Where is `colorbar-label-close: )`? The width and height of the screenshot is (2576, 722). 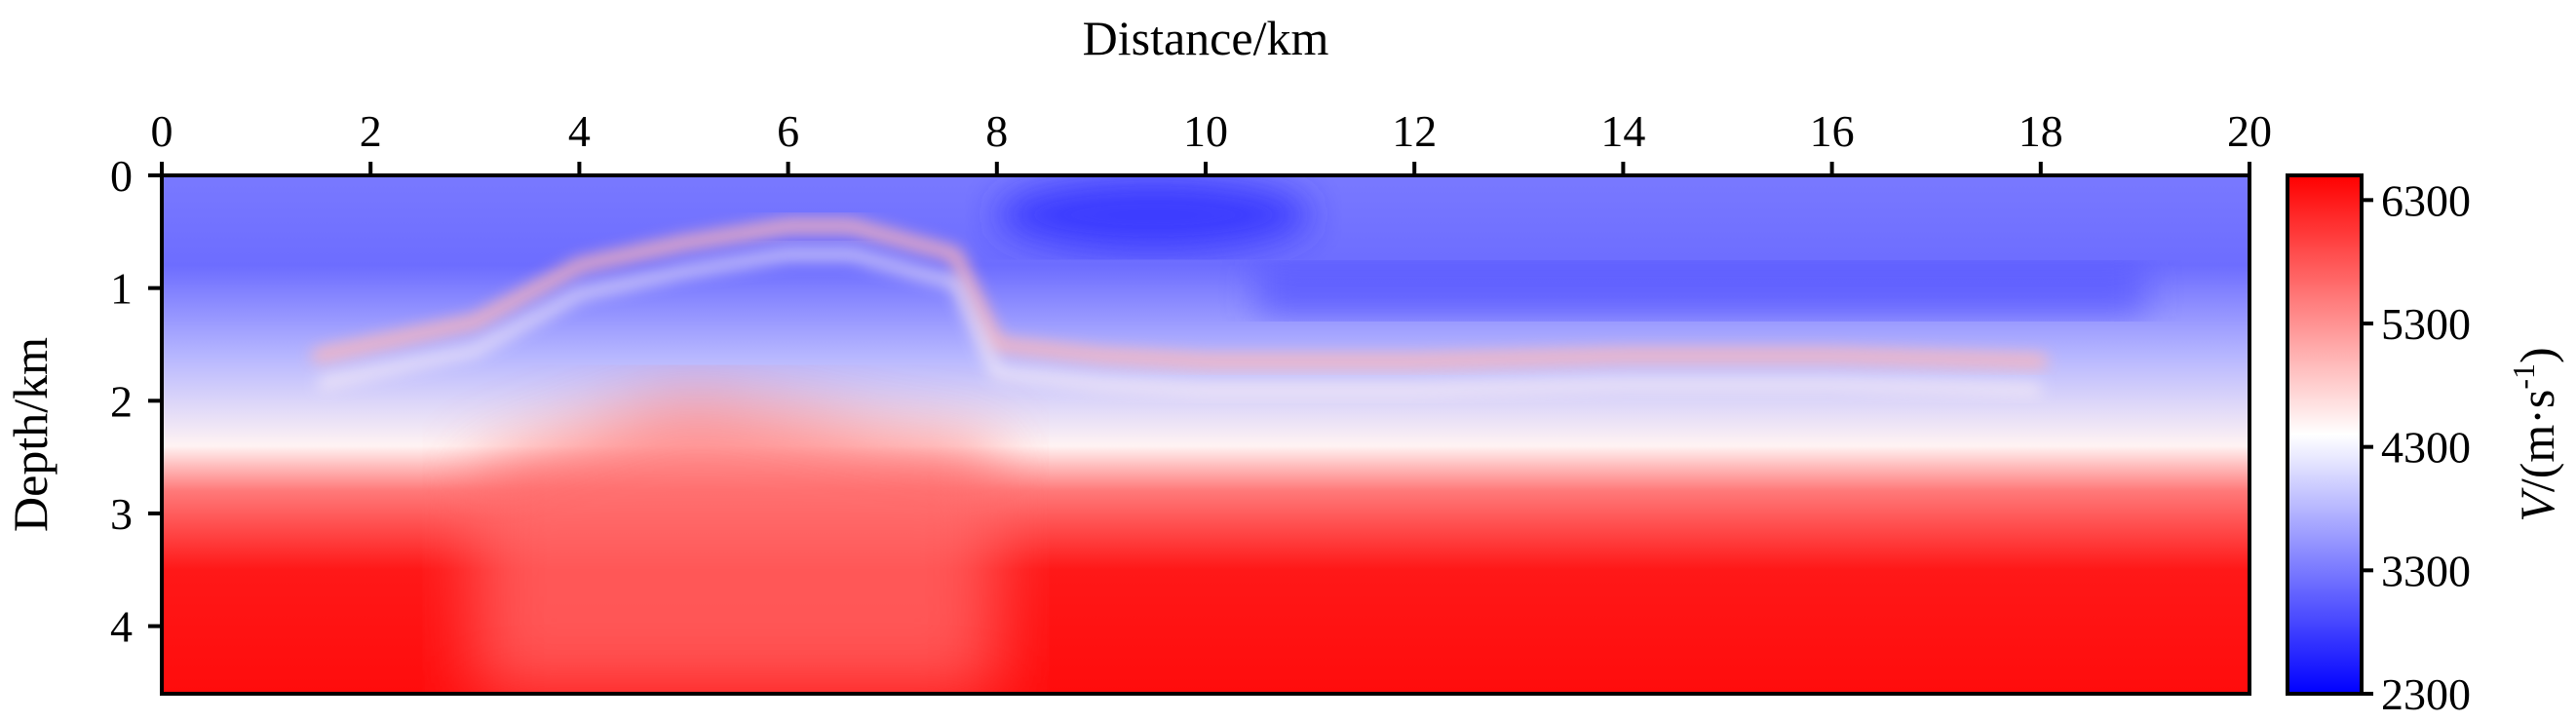 colorbar-label-close: ) is located at coordinates (2537, 355).